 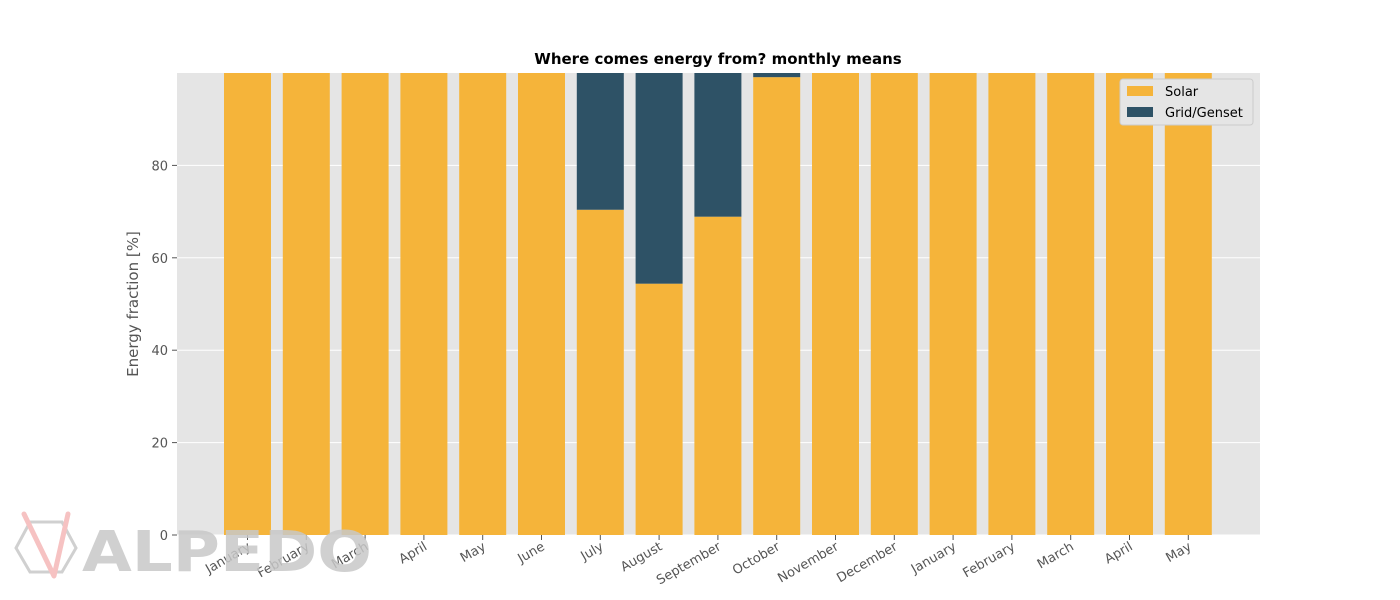 I want to click on y-tick-label: 80, so click(x=159, y=166).